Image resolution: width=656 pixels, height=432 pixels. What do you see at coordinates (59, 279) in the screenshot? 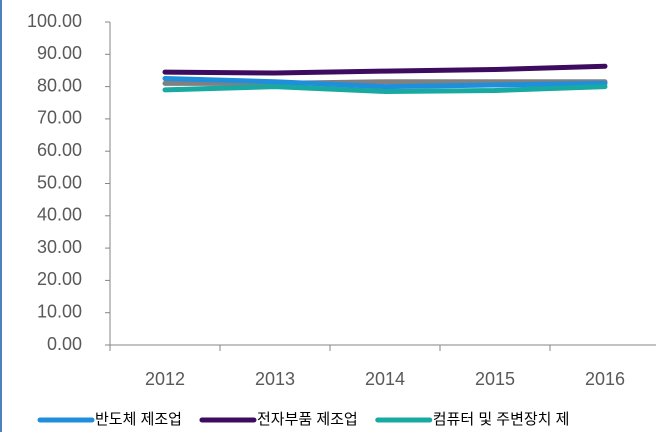
I see `y-tick-label: 20.00` at bounding box center [59, 279].